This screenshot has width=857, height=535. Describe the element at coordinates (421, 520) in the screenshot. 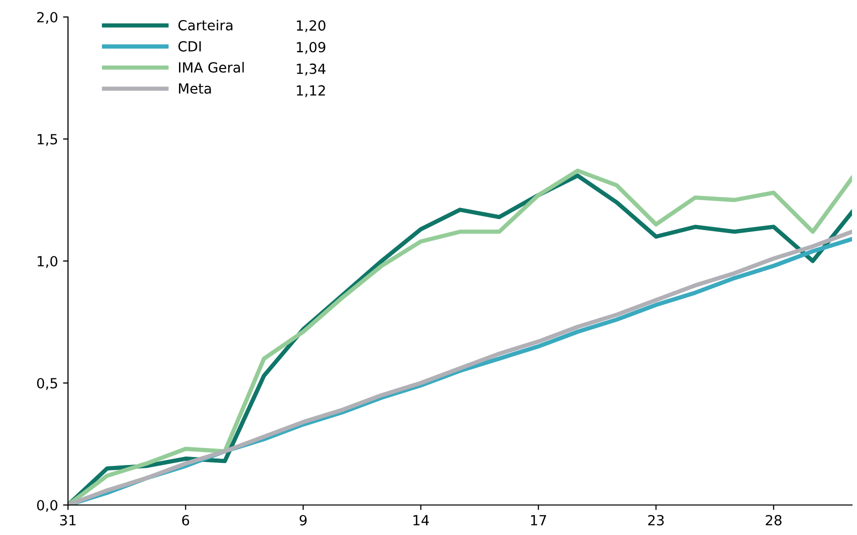

I see `x-tick-label: 14` at that location.